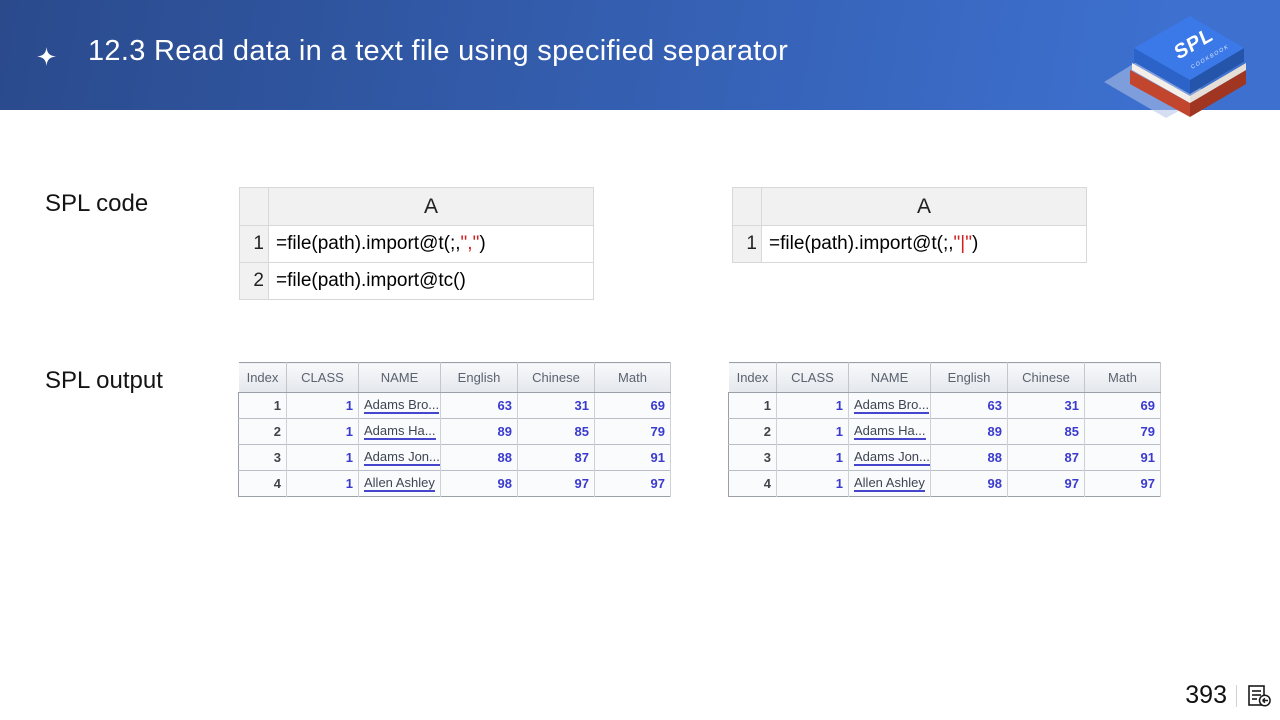  I want to click on formula-cell: =file(path).import@t(;,","), so click(431, 244).